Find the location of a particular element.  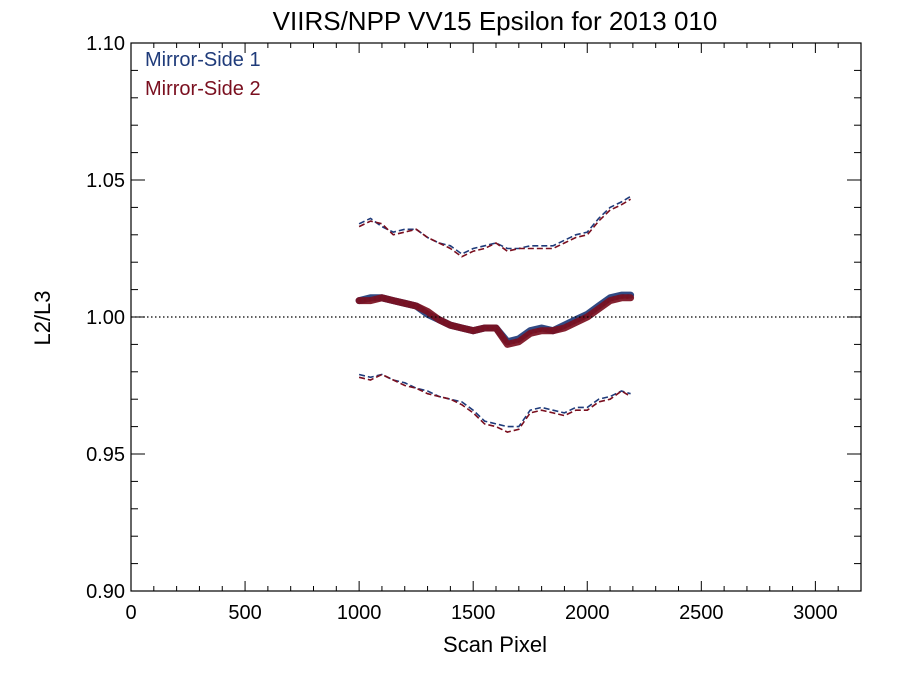

x-tick-label: 500 is located at coordinates (244, 613).